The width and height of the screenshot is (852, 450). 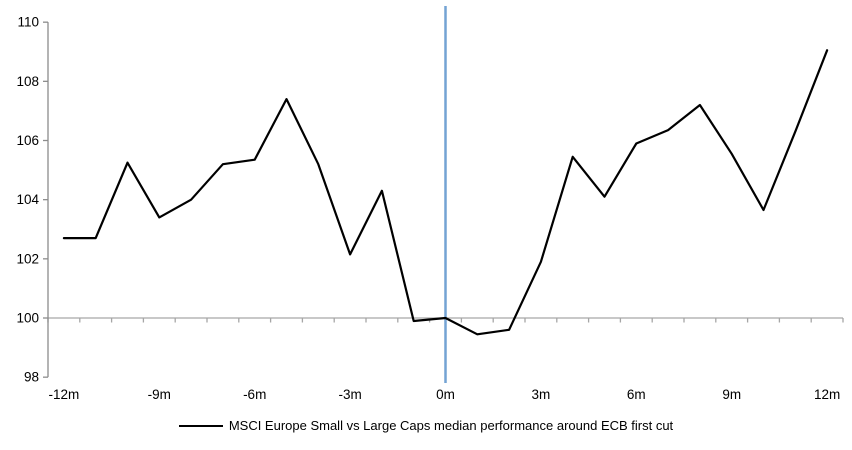 I want to click on x-tick-label: 9m, so click(x=731, y=394).